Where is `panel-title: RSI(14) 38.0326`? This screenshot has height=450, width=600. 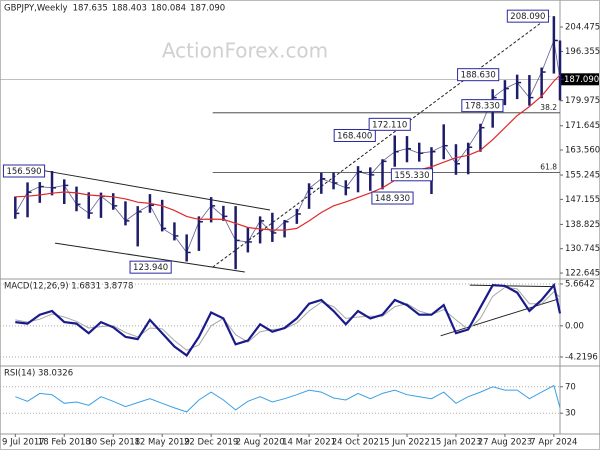
panel-title: RSI(14) 38.0326 is located at coordinates (38, 374).